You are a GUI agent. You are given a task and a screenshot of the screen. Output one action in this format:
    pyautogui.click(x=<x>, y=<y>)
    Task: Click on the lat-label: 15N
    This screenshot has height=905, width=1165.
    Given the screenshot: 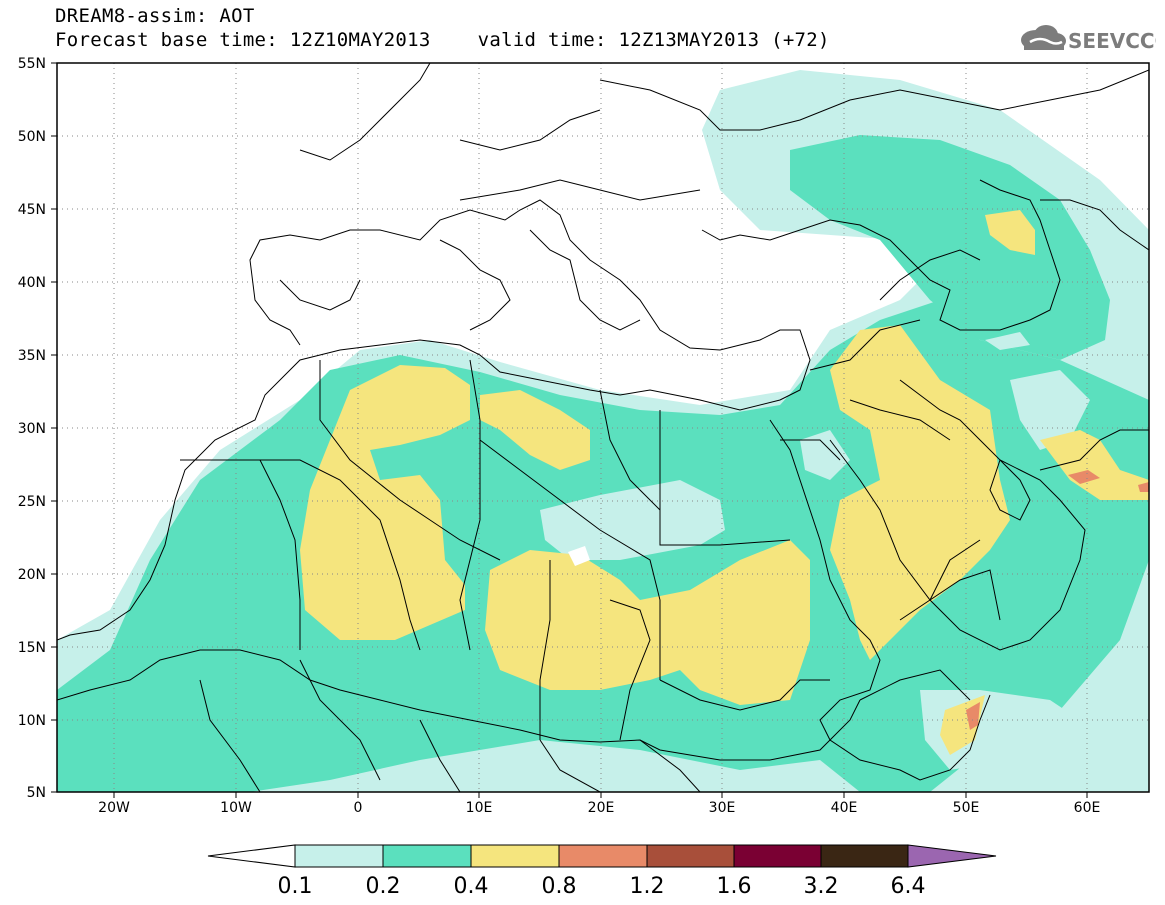 What is the action you would take?
    pyautogui.click(x=32, y=648)
    